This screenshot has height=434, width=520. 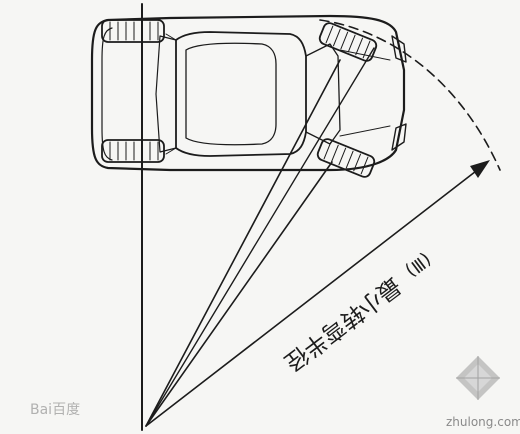 I want to click on headlight-bottom, so click(x=399, y=137).